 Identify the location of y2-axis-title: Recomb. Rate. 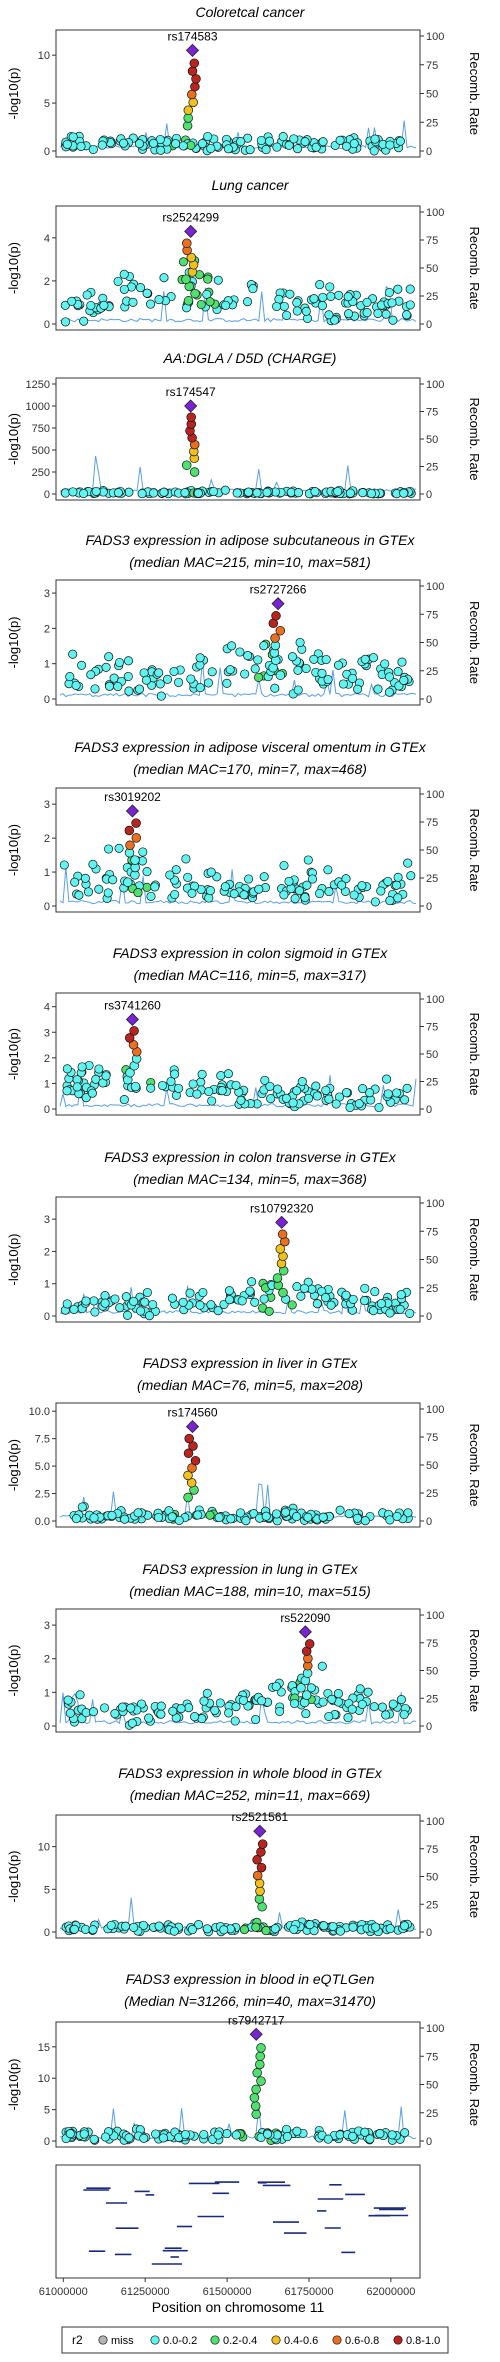
(474, 2084).